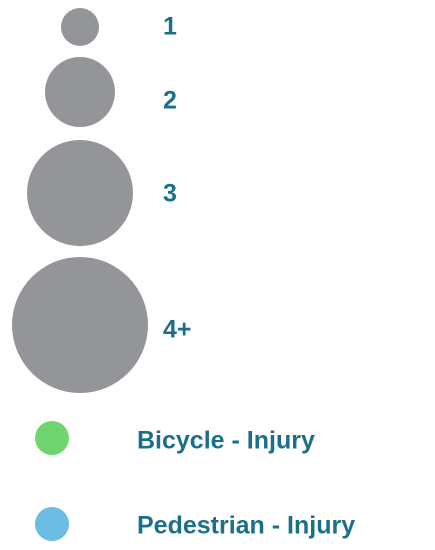 This screenshot has height=550, width=435. What do you see at coordinates (170, 27) in the screenshot?
I see `size-label: 1` at bounding box center [170, 27].